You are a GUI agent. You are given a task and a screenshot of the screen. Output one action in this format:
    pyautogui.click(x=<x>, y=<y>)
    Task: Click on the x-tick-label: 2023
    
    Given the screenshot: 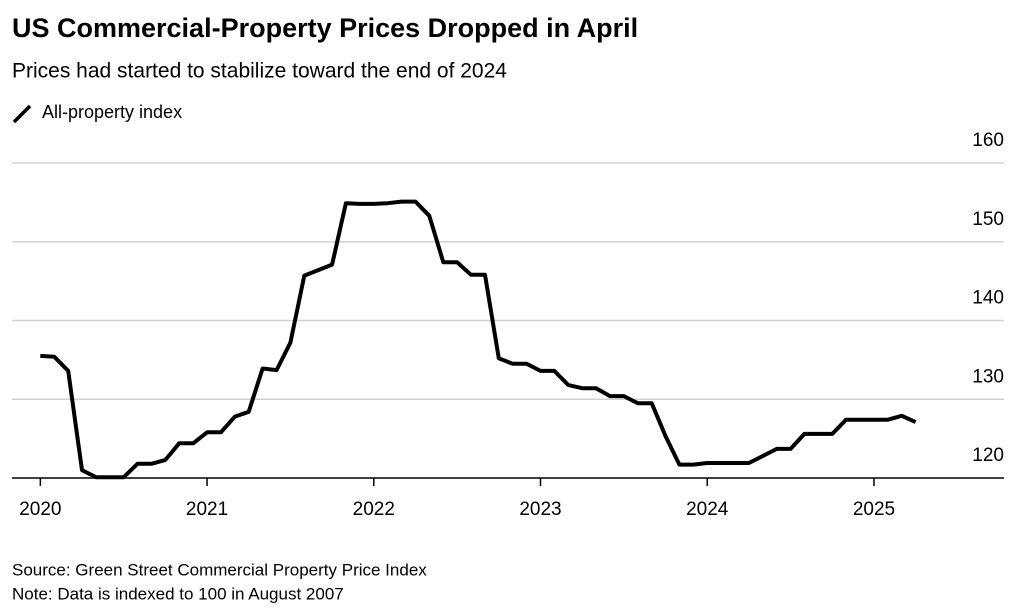 What is the action you would take?
    pyautogui.click(x=540, y=509)
    